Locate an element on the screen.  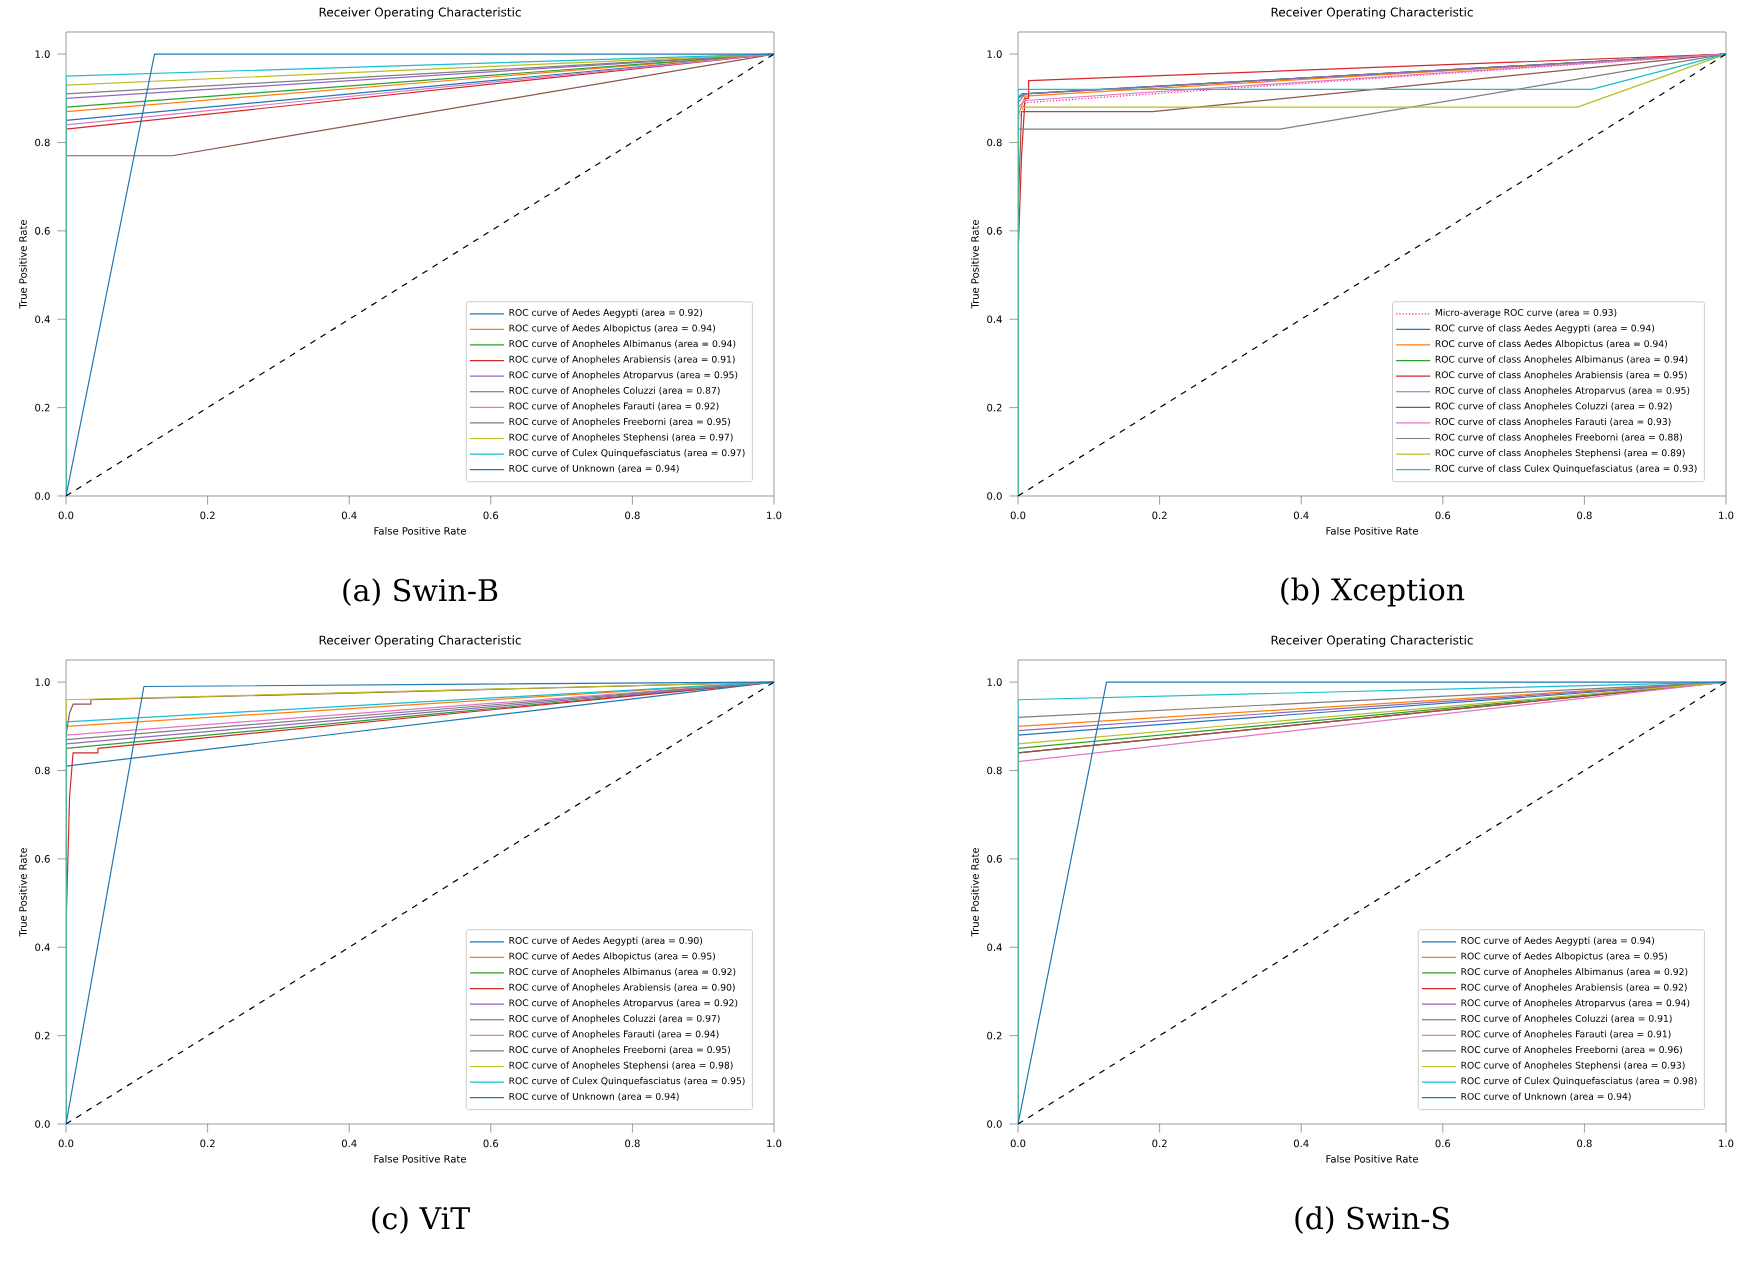
text: (c) ViT is located at coordinates (421, 1220).